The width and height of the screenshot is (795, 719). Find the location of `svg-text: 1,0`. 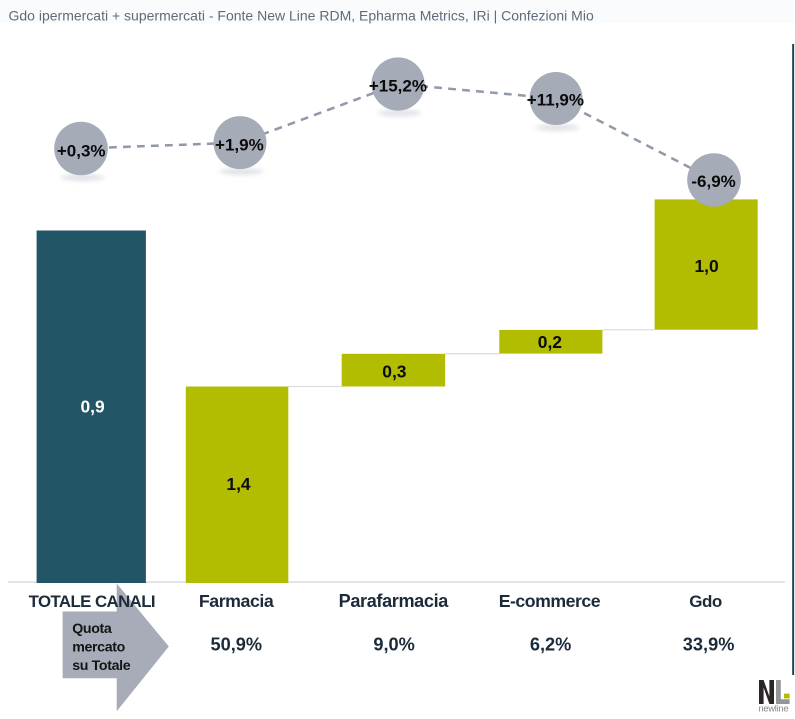

svg-text: 1,0 is located at coordinates (707, 266).